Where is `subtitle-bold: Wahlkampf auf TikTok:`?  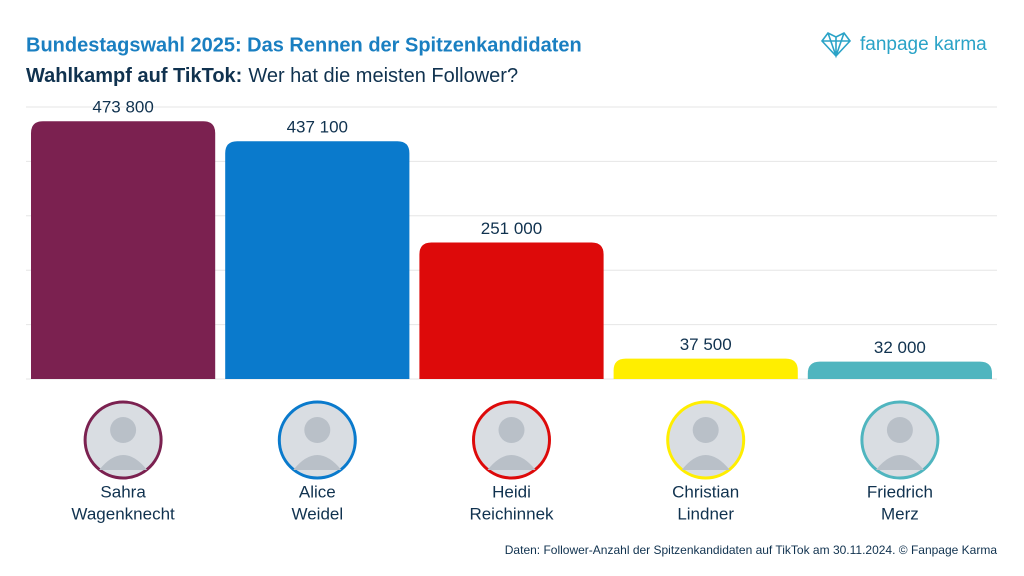
subtitle-bold: Wahlkampf auf TikTok: is located at coordinates (134, 76).